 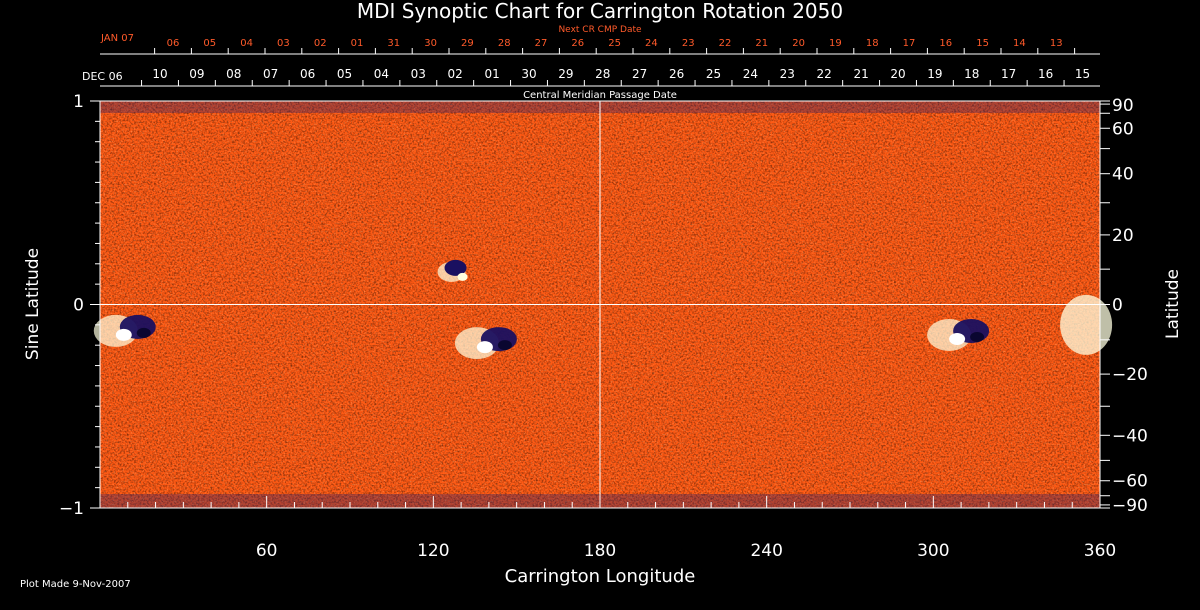 I want to click on x-axis-label: Carrington Longitude, so click(x=600, y=576).